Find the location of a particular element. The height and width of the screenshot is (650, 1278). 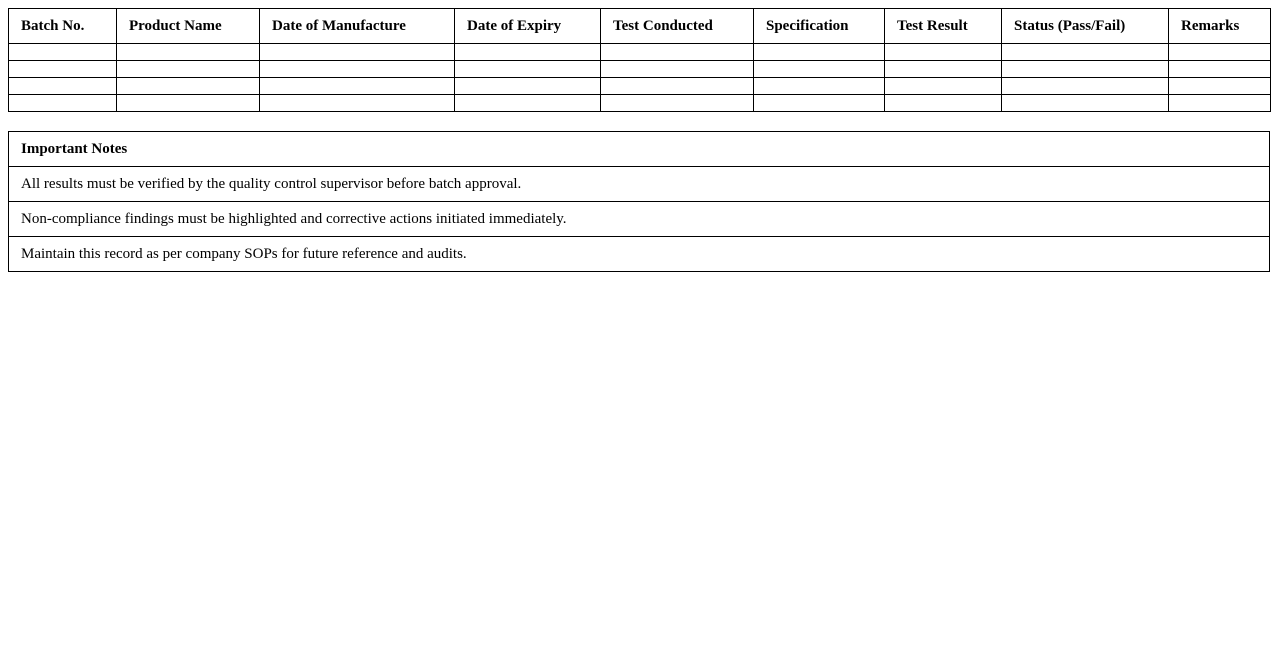

column-header: Test Result is located at coordinates (943, 26).